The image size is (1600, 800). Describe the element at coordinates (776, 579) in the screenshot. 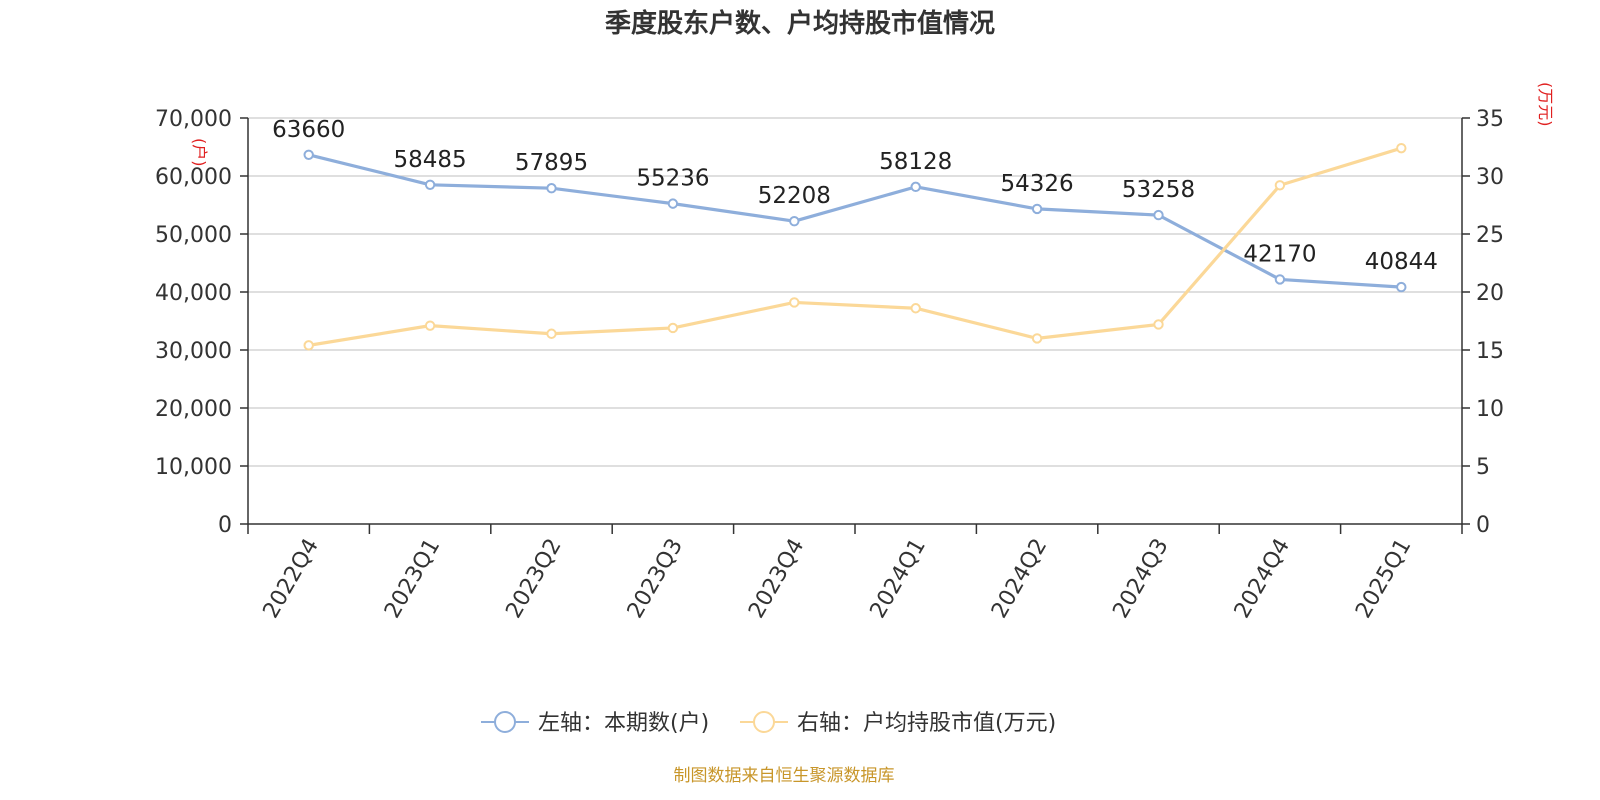

I see `x-tick-label: 2023Q4` at that location.